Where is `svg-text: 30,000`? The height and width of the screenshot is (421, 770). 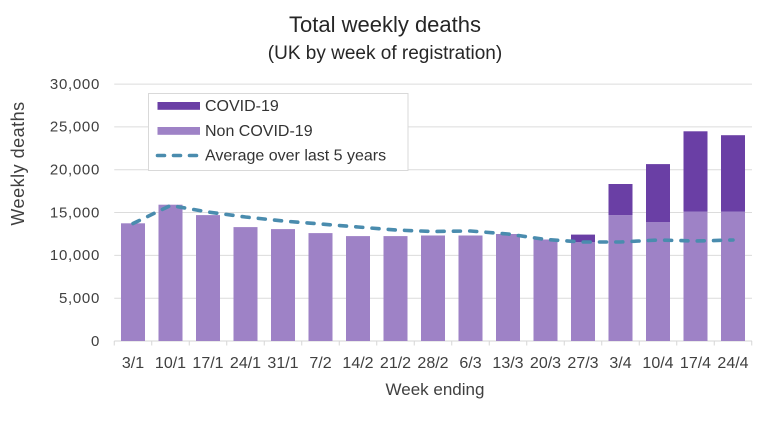
svg-text: 30,000 is located at coordinates (75, 84).